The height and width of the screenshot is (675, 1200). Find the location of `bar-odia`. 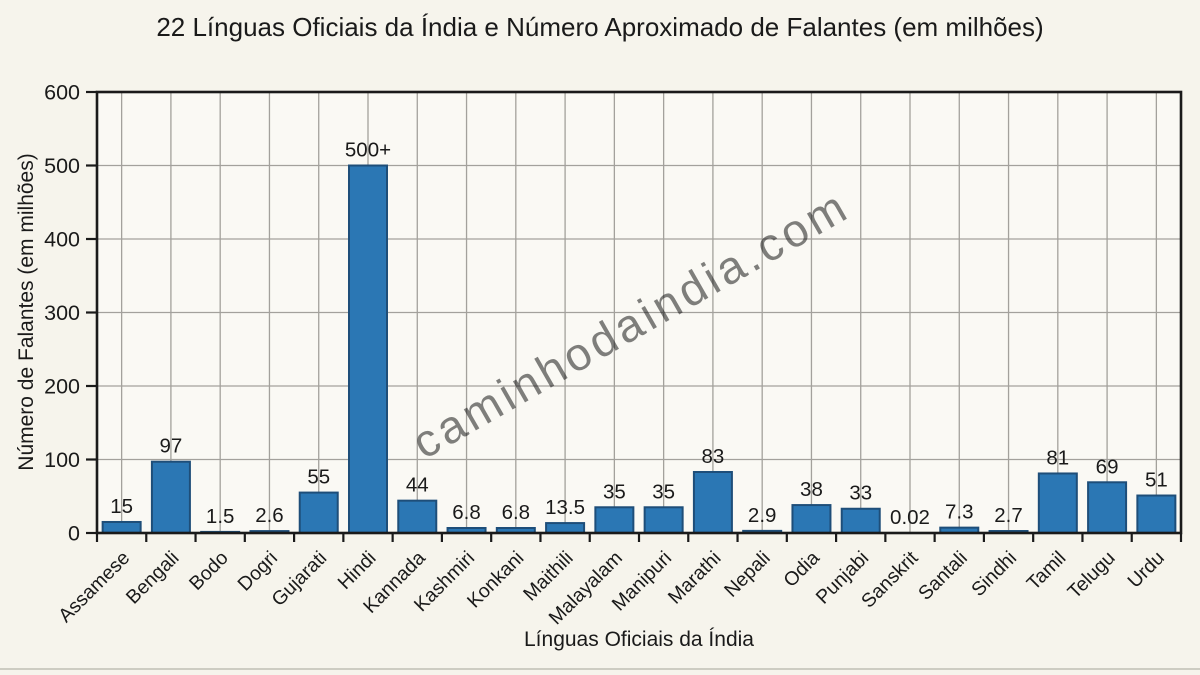

bar-odia is located at coordinates (811, 519).